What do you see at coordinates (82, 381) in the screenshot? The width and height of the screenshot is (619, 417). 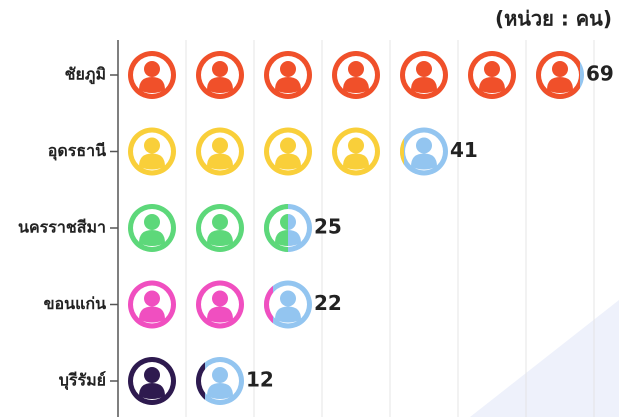 I see `category-label: บุรีรัมย์` at bounding box center [82, 381].